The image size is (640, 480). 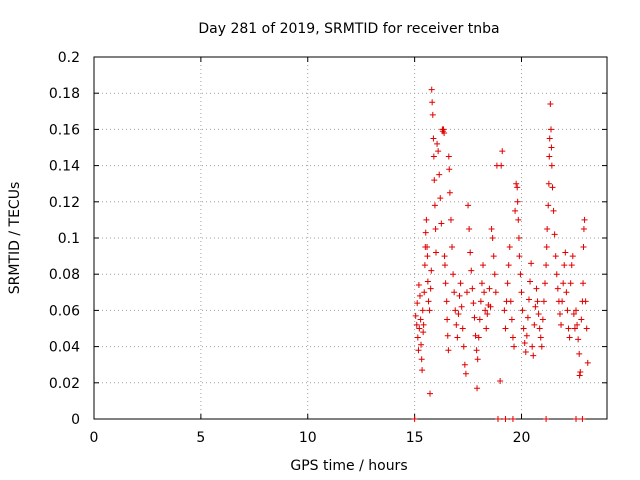 I want to click on y-tick-label: 0.1, so click(x=69, y=239).